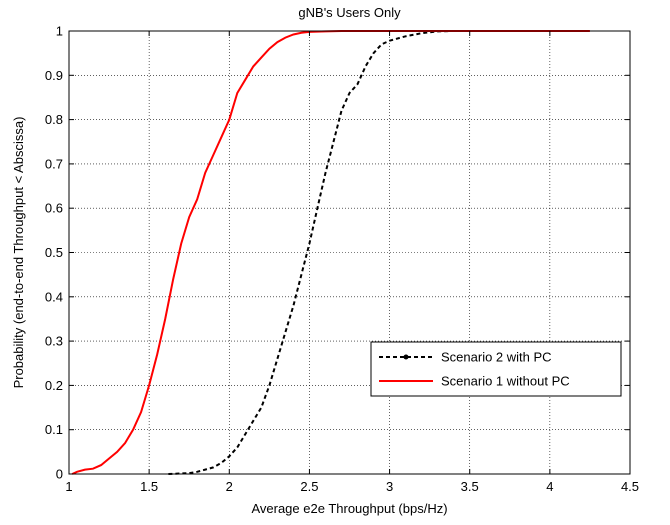 The image size is (670, 525). I want to click on x-tick-label: 3, so click(389, 486).